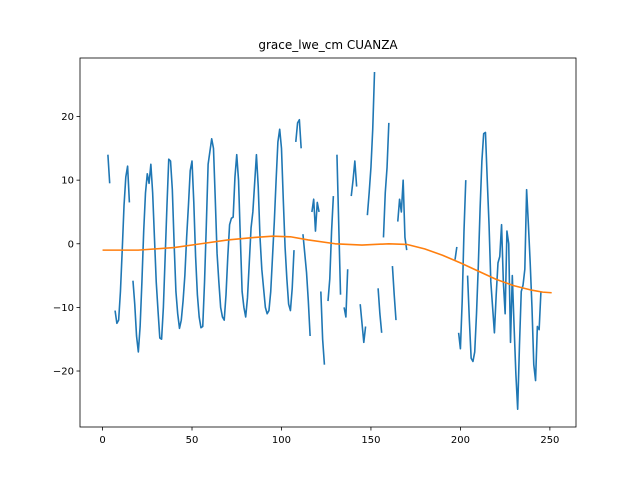  Describe the element at coordinates (71, 244) in the screenshot. I see `y-tick-label-0: 0` at that location.